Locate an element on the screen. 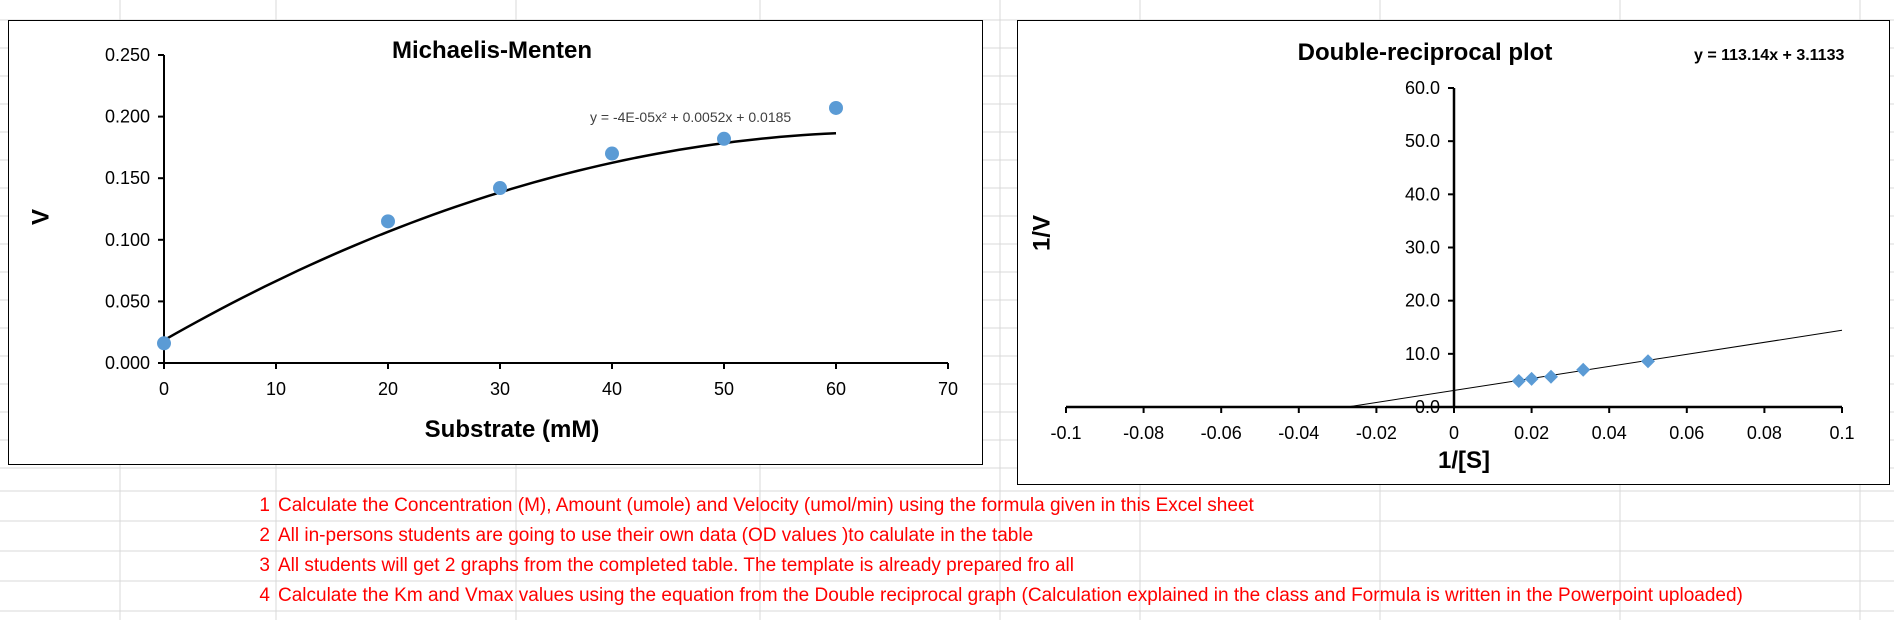  y-tick-label: 0.200 is located at coordinates (127, 117).